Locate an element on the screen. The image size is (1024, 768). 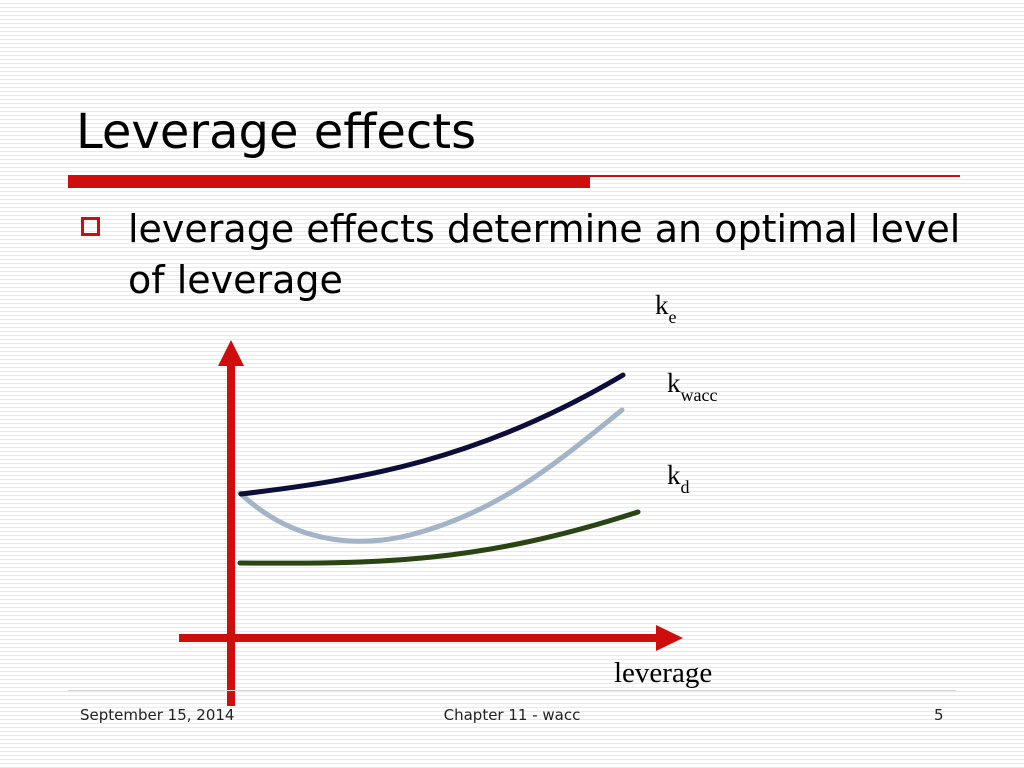
title-underline-thick is located at coordinates (329, 181).